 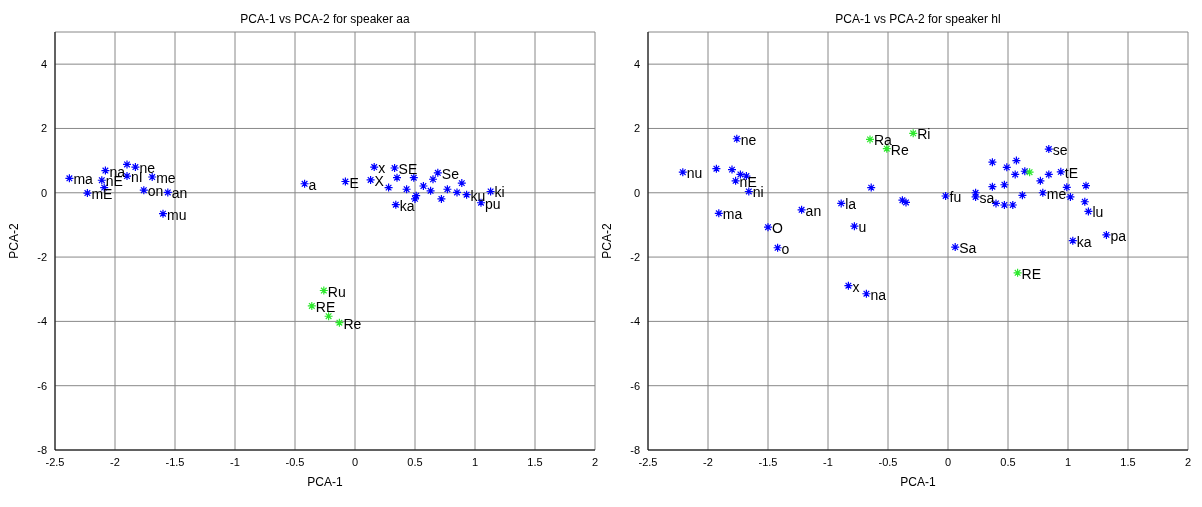 I want to click on annotation: Ra, so click(x=883, y=140).